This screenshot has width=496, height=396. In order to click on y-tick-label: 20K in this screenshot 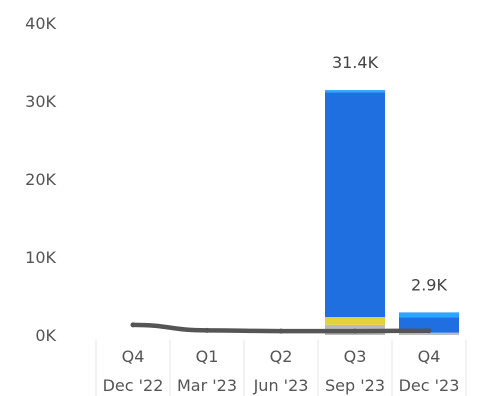, I will do `click(40, 179)`.